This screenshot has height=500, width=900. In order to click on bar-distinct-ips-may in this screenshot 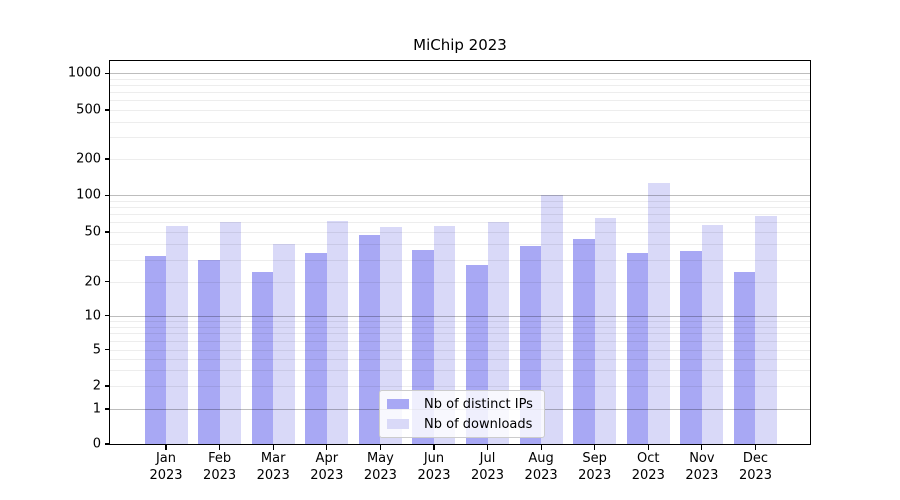, I will do `click(369, 339)`.